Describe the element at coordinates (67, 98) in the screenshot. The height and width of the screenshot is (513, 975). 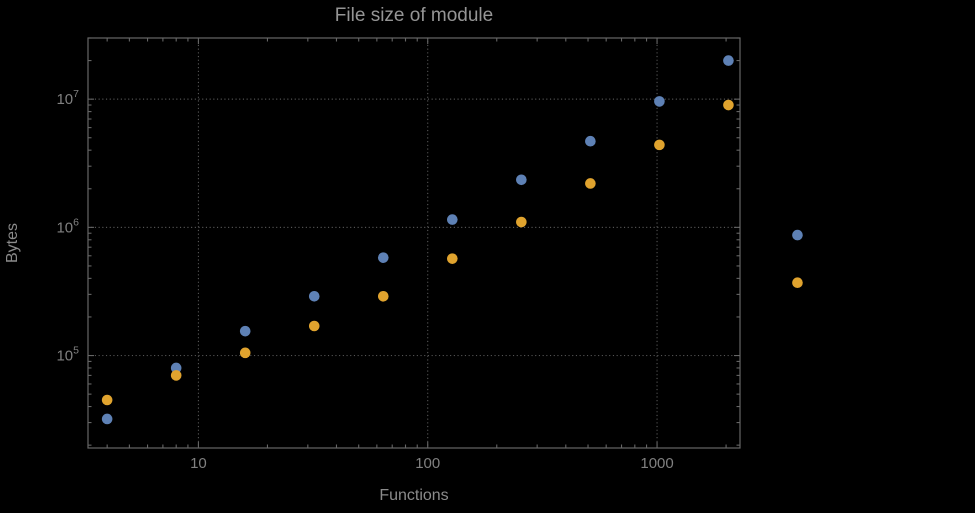
I see `y-tick-label: 10⁷` at that location.